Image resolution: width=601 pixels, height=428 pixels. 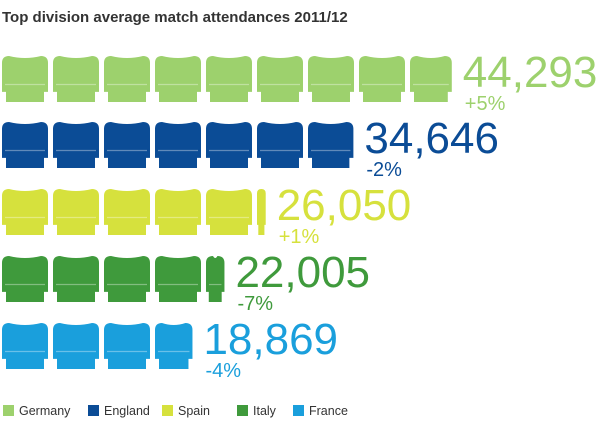 I want to click on row-england: 34,646-2%, so click(x=250, y=147).